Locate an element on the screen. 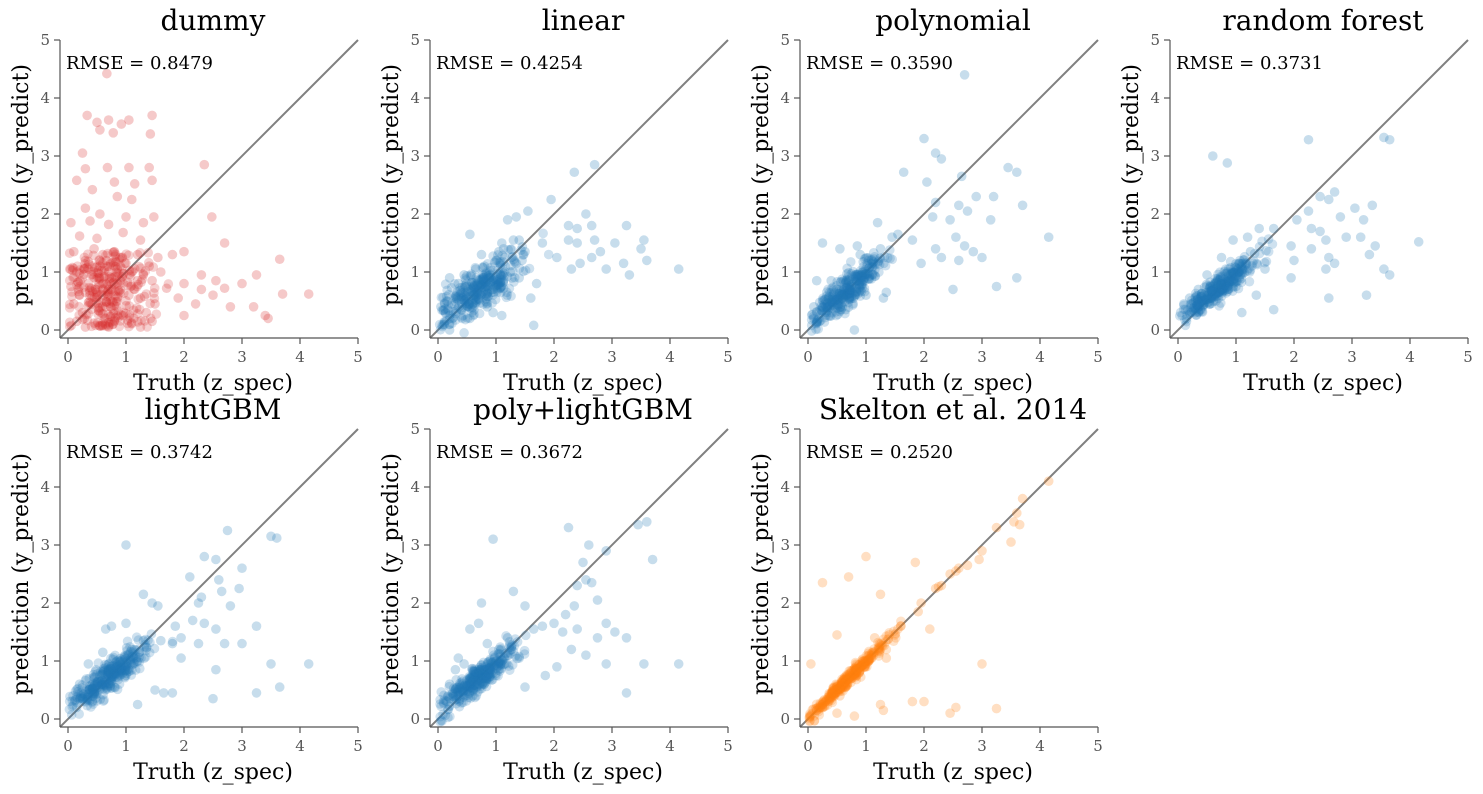  y-tick-label: 3 is located at coordinates (415, 156).